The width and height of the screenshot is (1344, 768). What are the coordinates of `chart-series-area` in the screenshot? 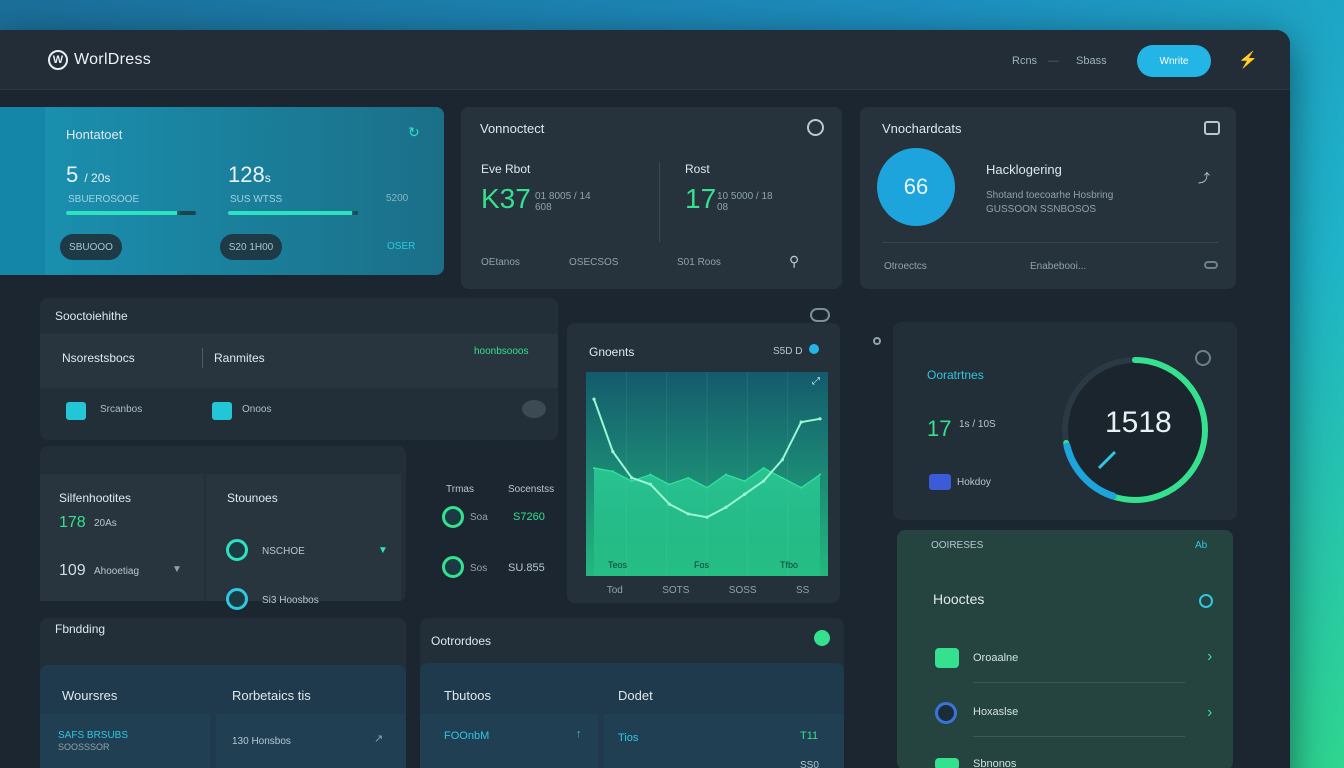 It's located at (707, 522).